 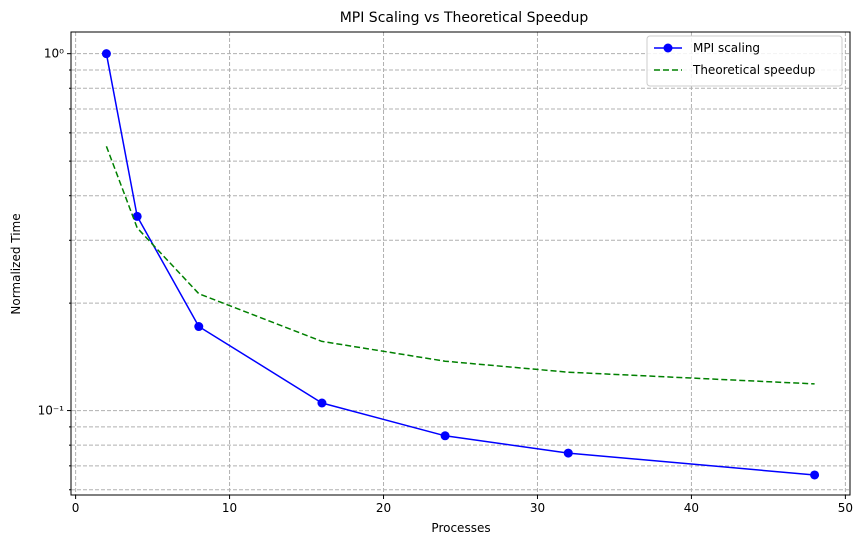 What do you see at coordinates (76, 508) in the screenshot?
I see `x-tick-label: 0` at bounding box center [76, 508].